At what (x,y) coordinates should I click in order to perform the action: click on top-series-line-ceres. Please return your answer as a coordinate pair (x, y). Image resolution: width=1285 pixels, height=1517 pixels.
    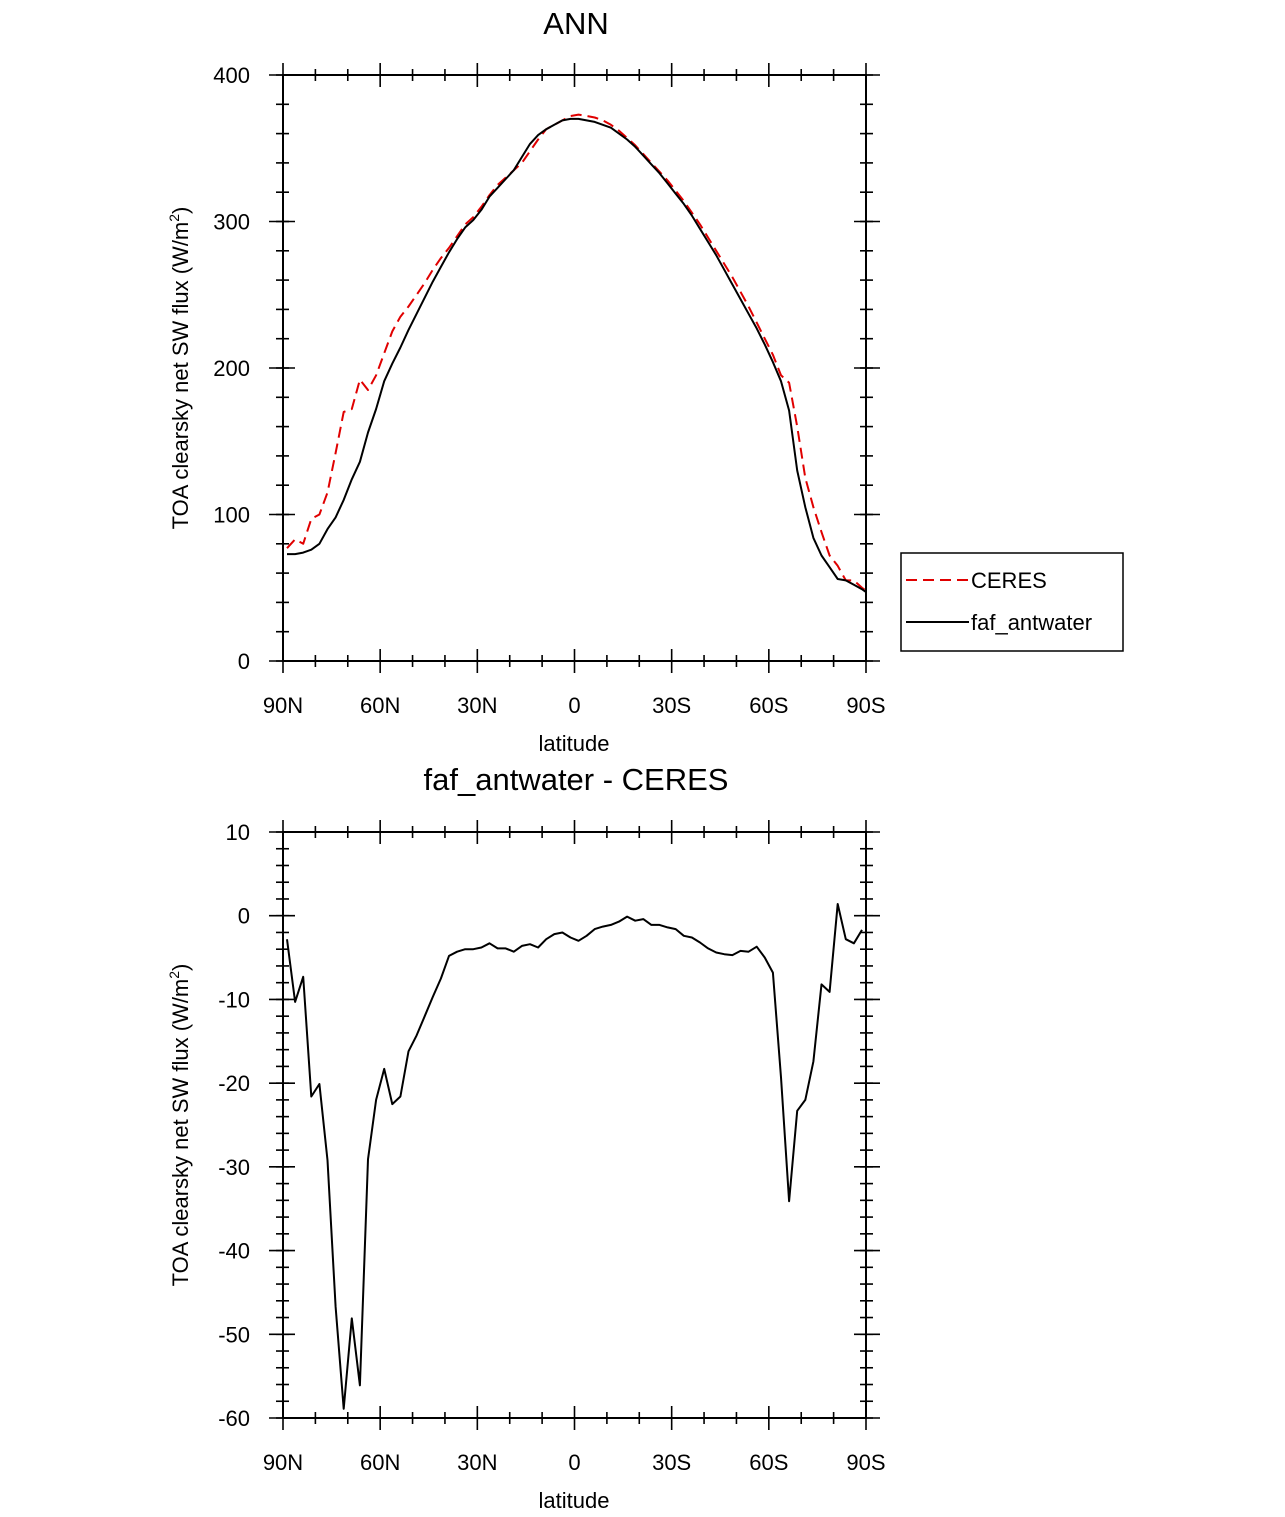
    Looking at the image, I should click on (576, 352).